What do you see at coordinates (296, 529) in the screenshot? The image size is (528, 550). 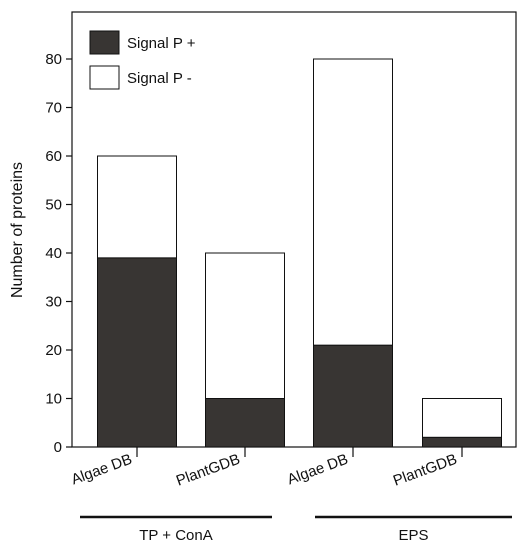 I see `category-groups: TP + ConA EPS` at bounding box center [296, 529].